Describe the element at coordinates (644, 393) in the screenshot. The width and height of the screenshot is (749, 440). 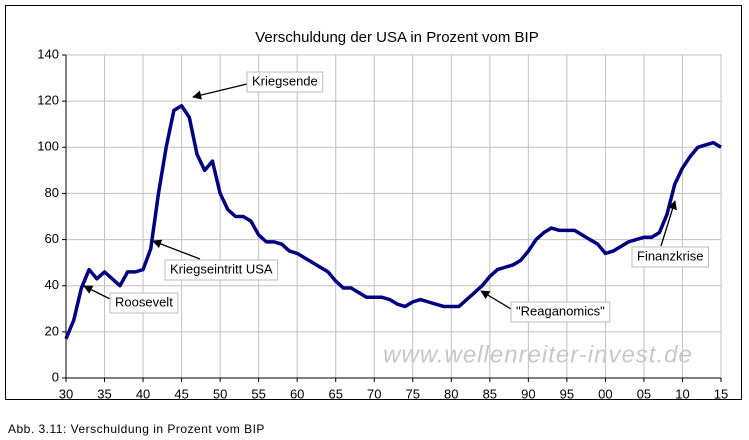
I see `x-tick-label: 05` at that location.